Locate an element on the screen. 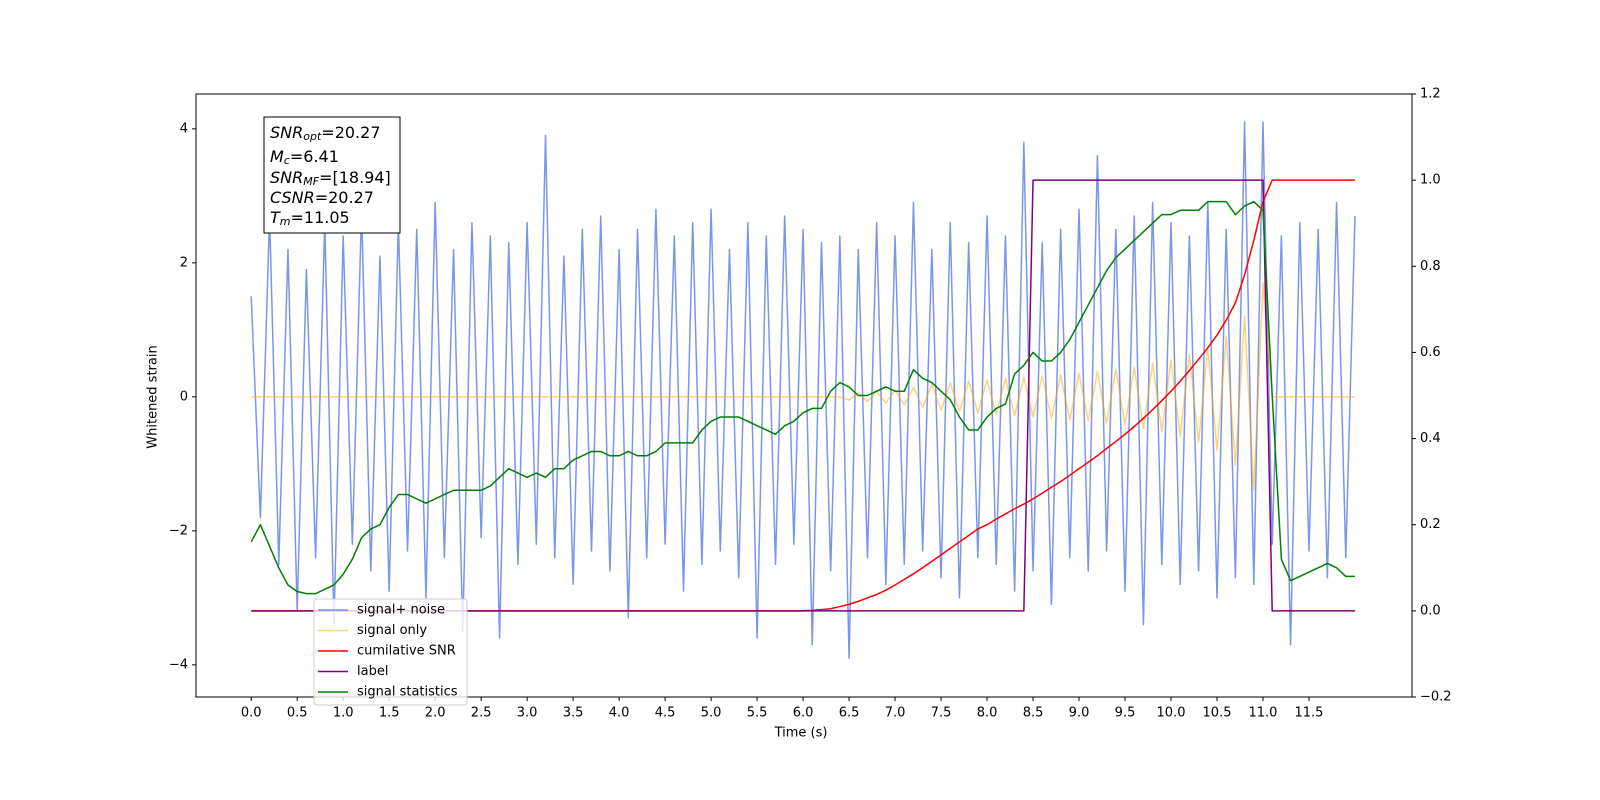 The image size is (1600, 800). annotation-text: SNRopt=20.27 is located at coordinates (325, 133).